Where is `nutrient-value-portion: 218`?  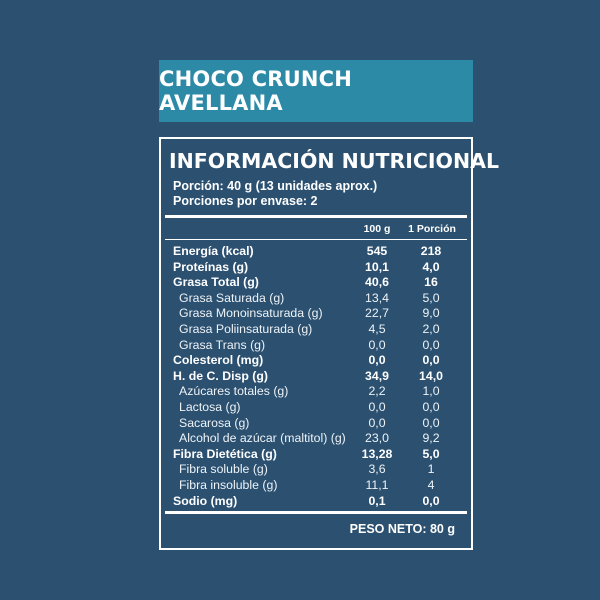
nutrient-value-portion: 218 is located at coordinates (431, 251).